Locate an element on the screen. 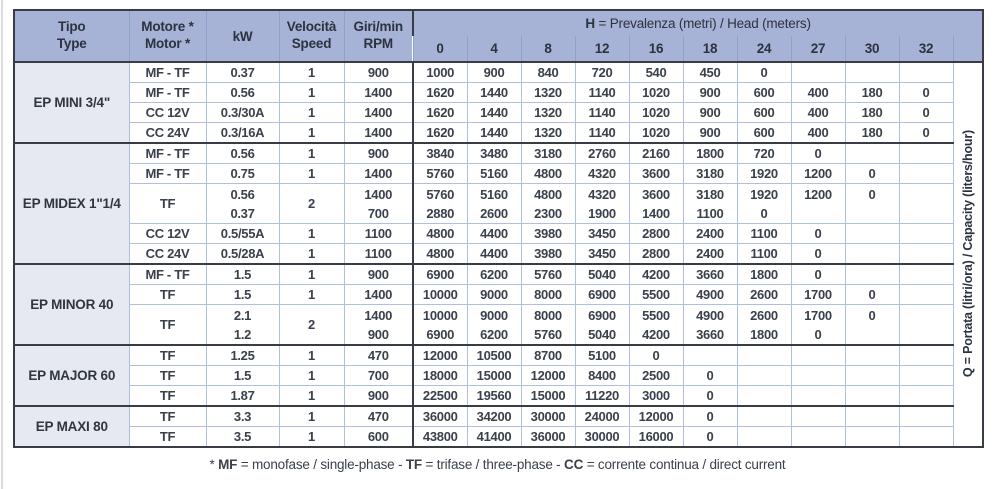 The image size is (994, 489). cell-flow: 3000 is located at coordinates (655, 395).